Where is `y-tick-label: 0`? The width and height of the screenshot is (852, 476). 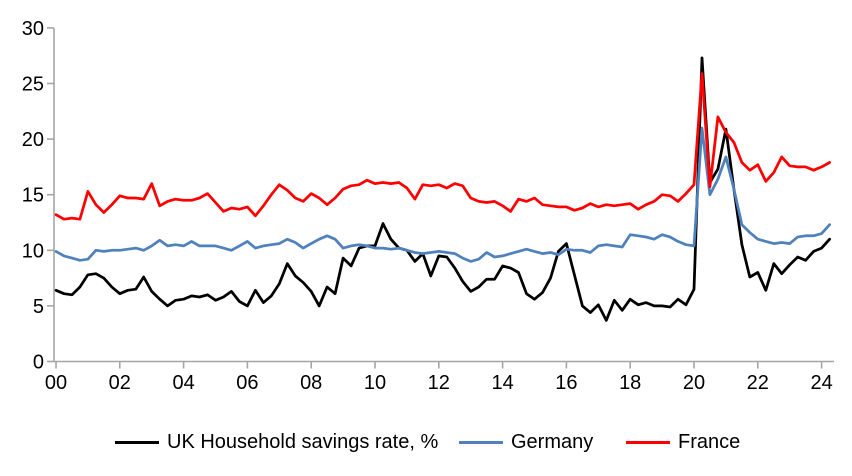
y-tick-label: 0 is located at coordinates (38, 363).